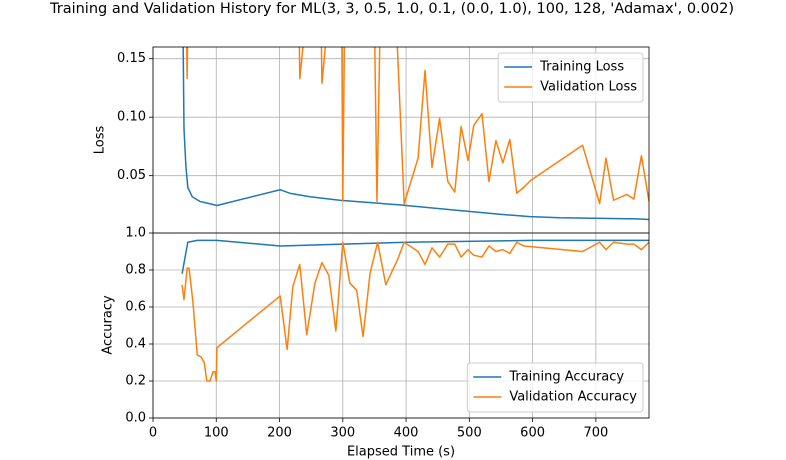 The height and width of the screenshot is (460, 786). I want to click on y-tick-label: 0.10, so click(131, 117).